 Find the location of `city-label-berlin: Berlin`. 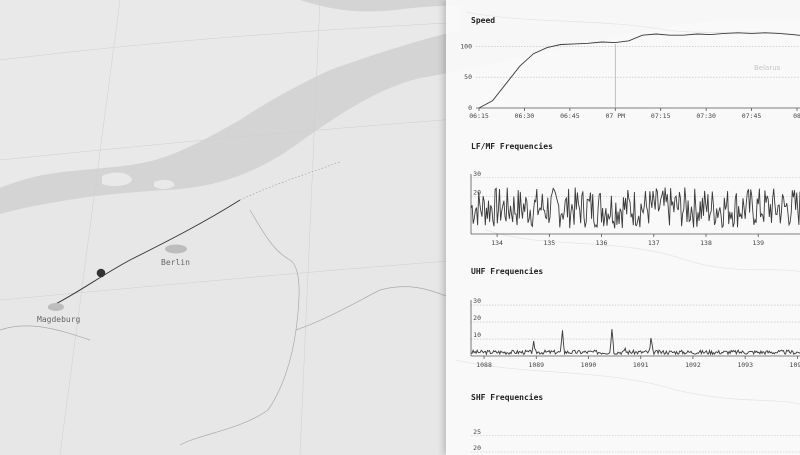

city-label-berlin: Berlin is located at coordinates (175, 262).